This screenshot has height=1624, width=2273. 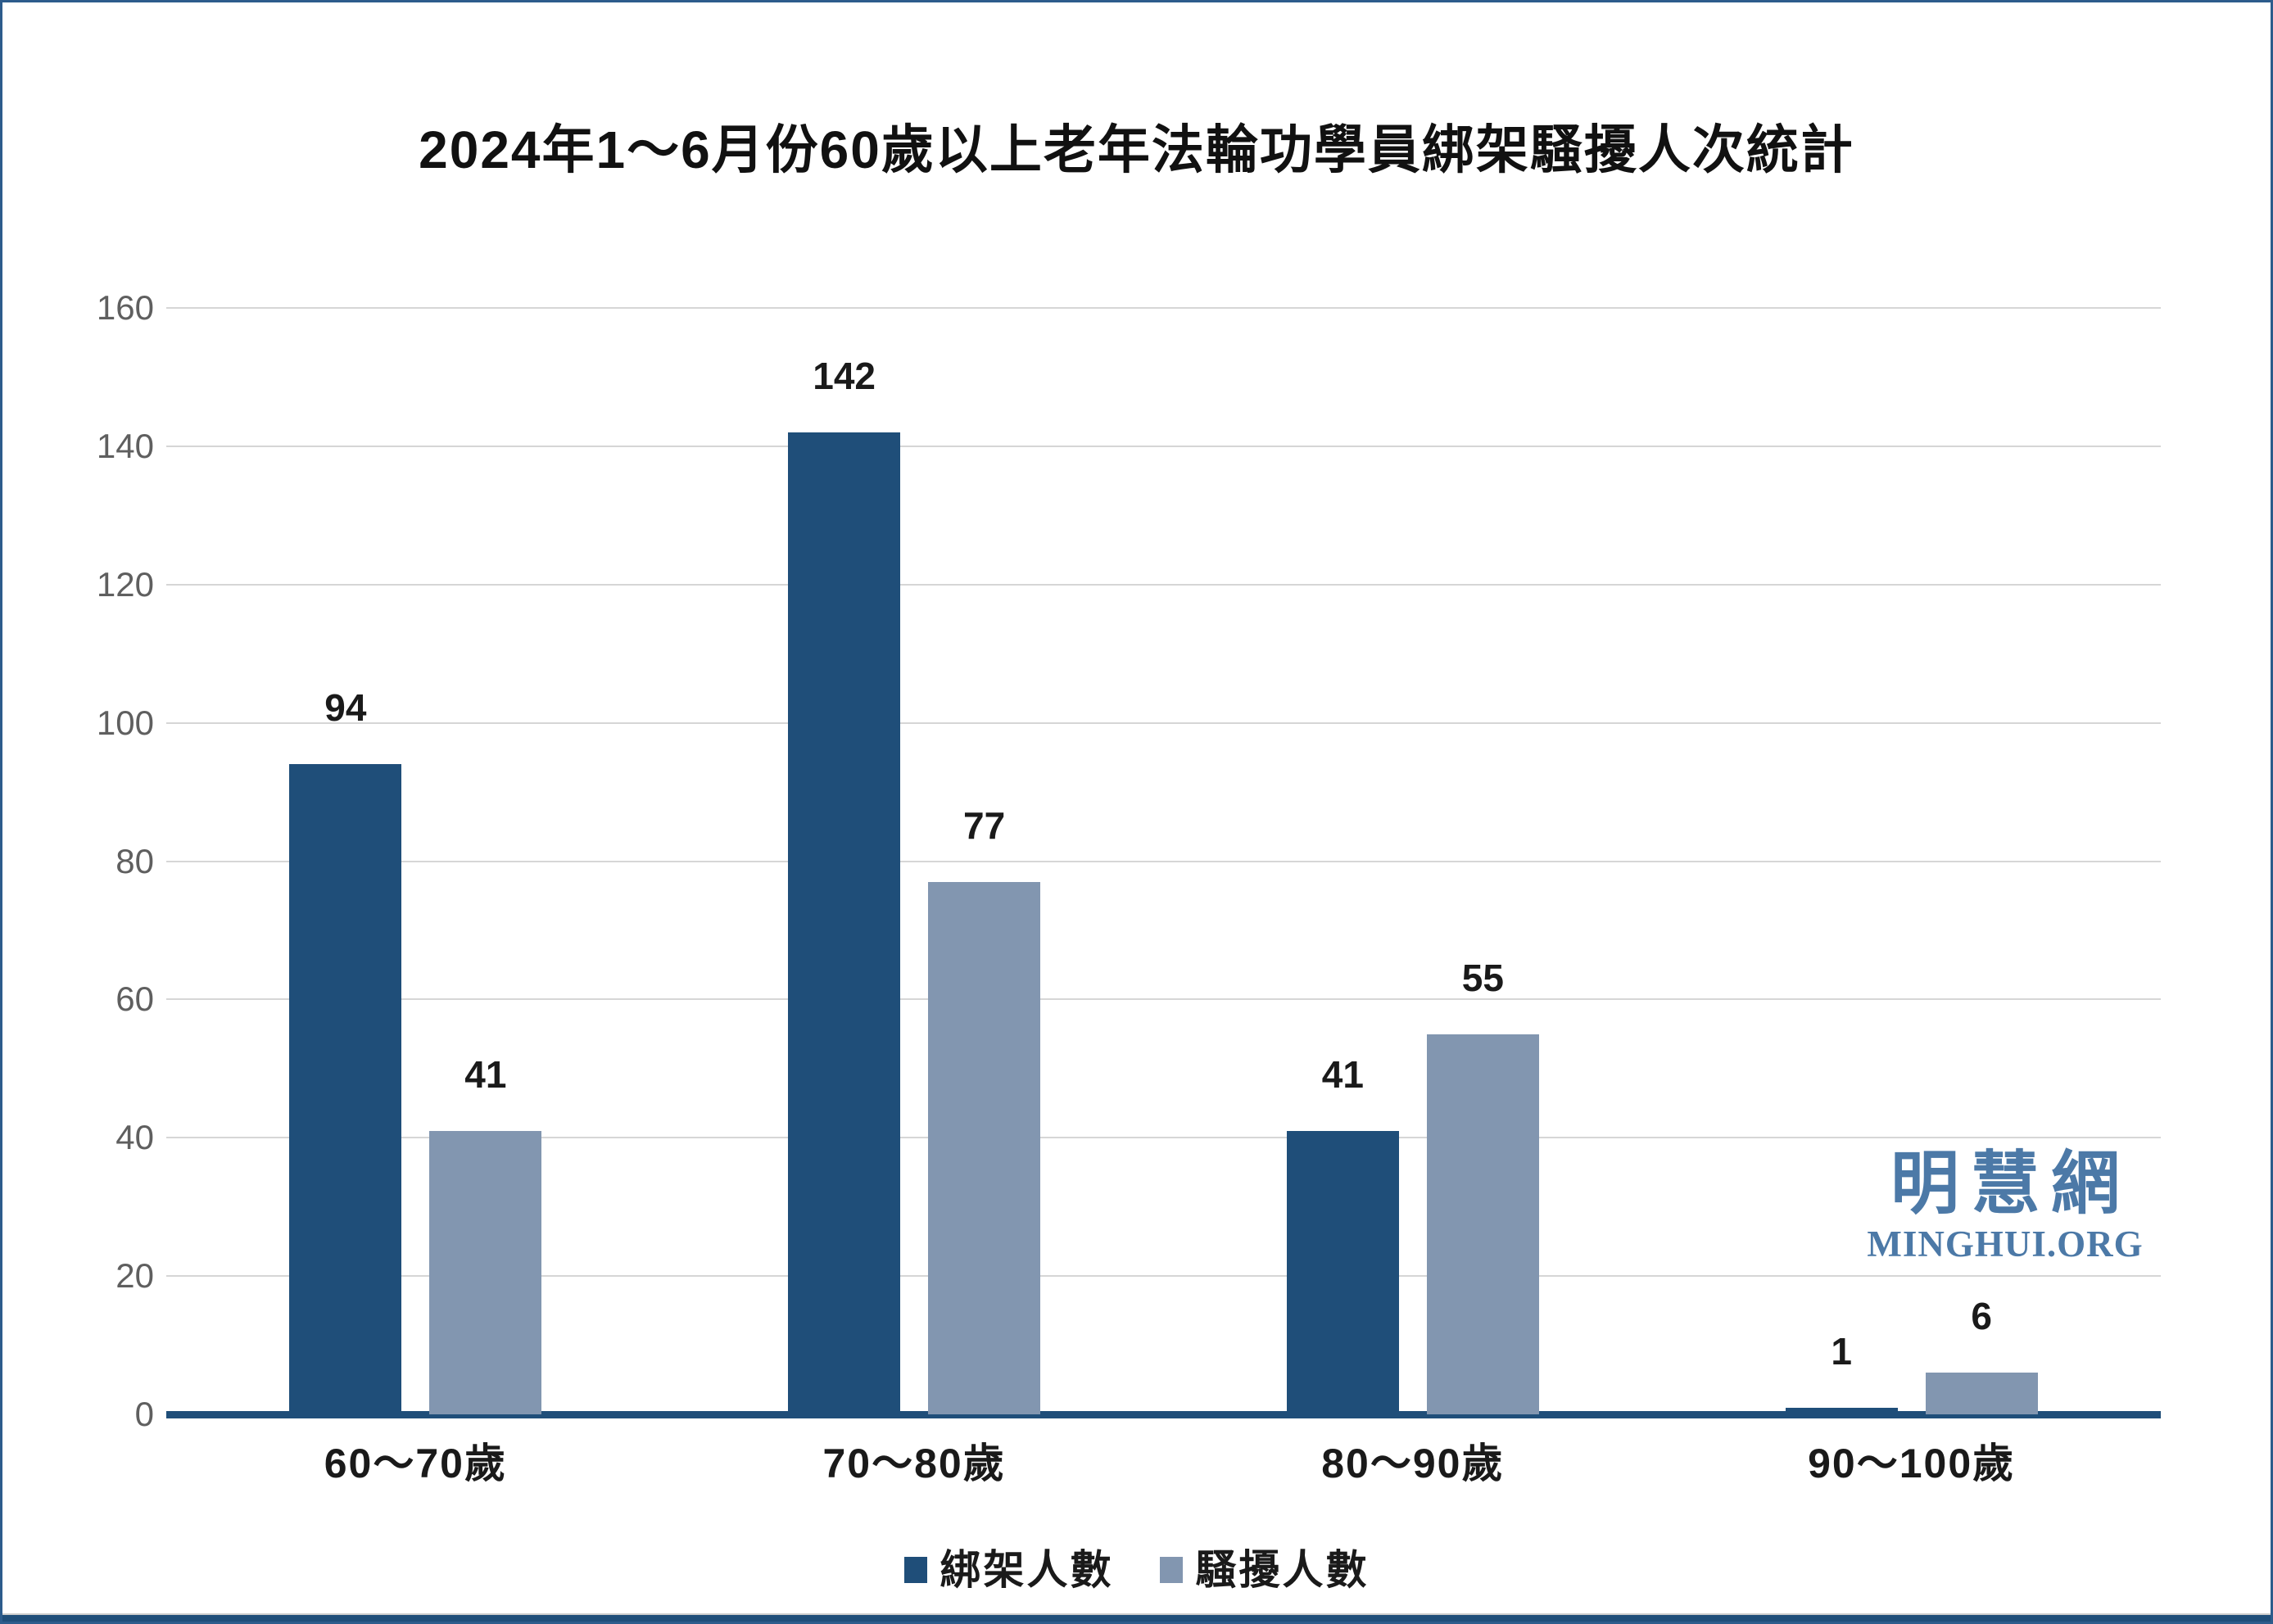 I want to click on y-tick-label: 140, so click(x=125, y=445).